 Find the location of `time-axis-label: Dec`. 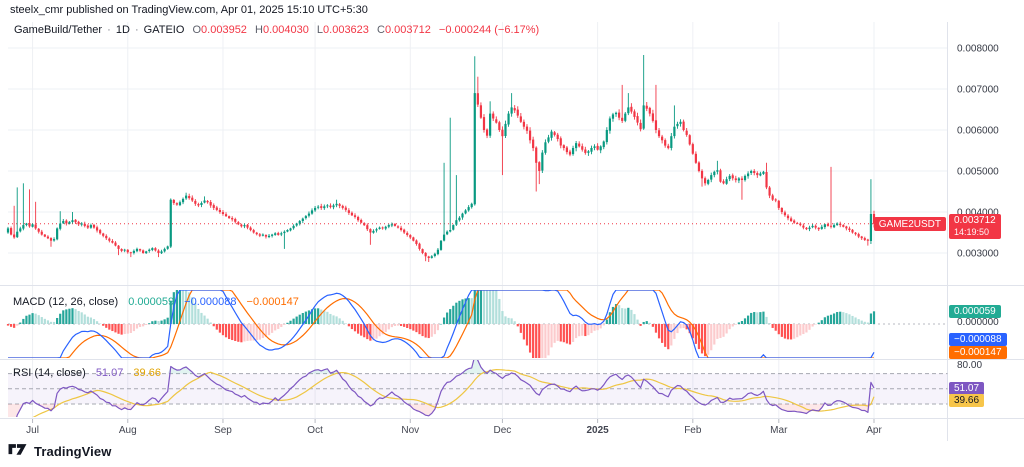

time-axis-label: Dec is located at coordinates (503, 430).